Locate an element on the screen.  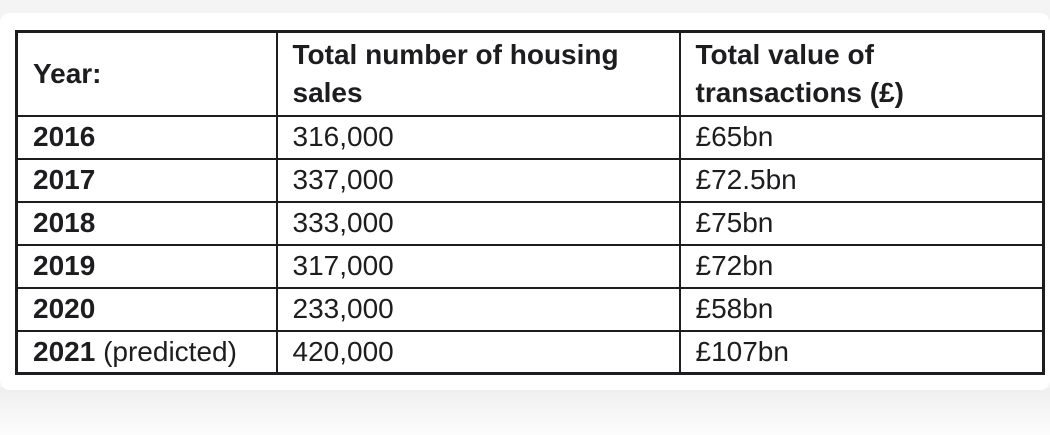
year-label: 2020 is located at coordinates (64, 308).